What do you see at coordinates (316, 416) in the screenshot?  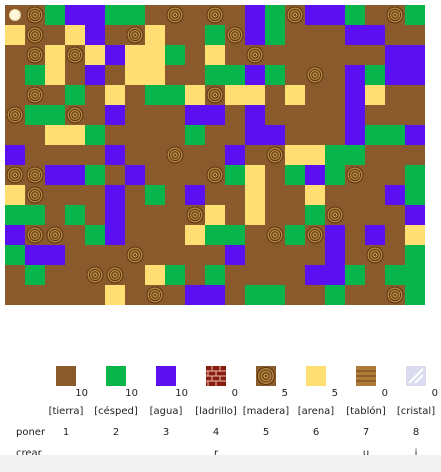 I see `inventory-item-arena: 5 [arena] 6` at bounding box center [316, 416].